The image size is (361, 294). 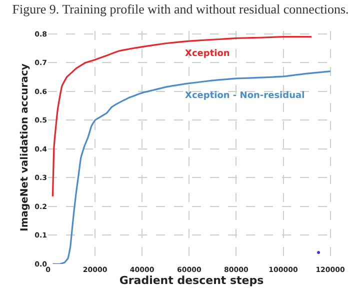 I want to click on chart-title: Figure 9. Training profile with and without residual connections., so click(x=180, y=9).